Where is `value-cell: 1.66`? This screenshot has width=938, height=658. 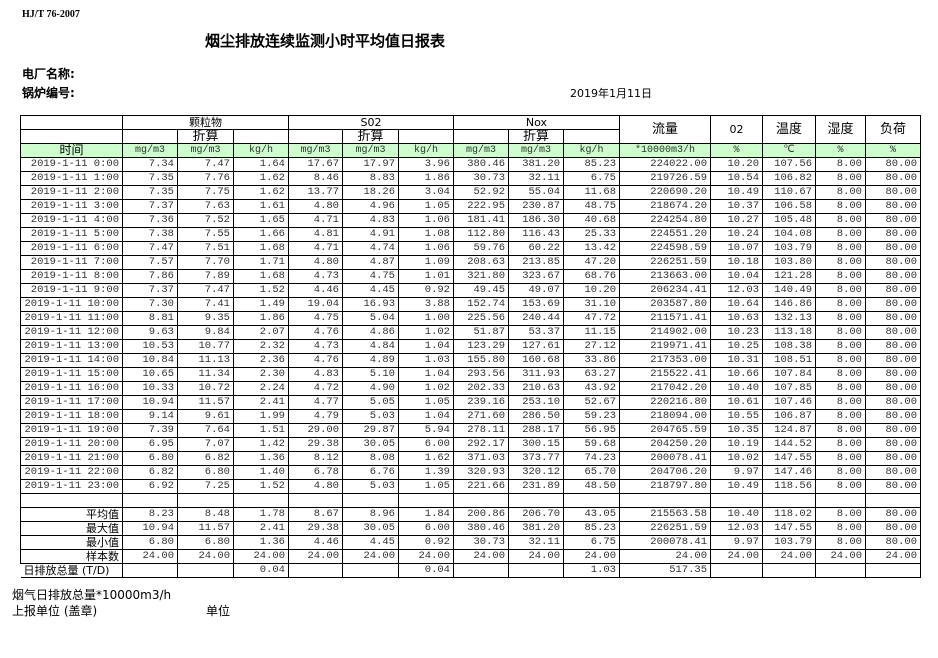
value-cell: 1.66 is located at coordinates (261, 234).